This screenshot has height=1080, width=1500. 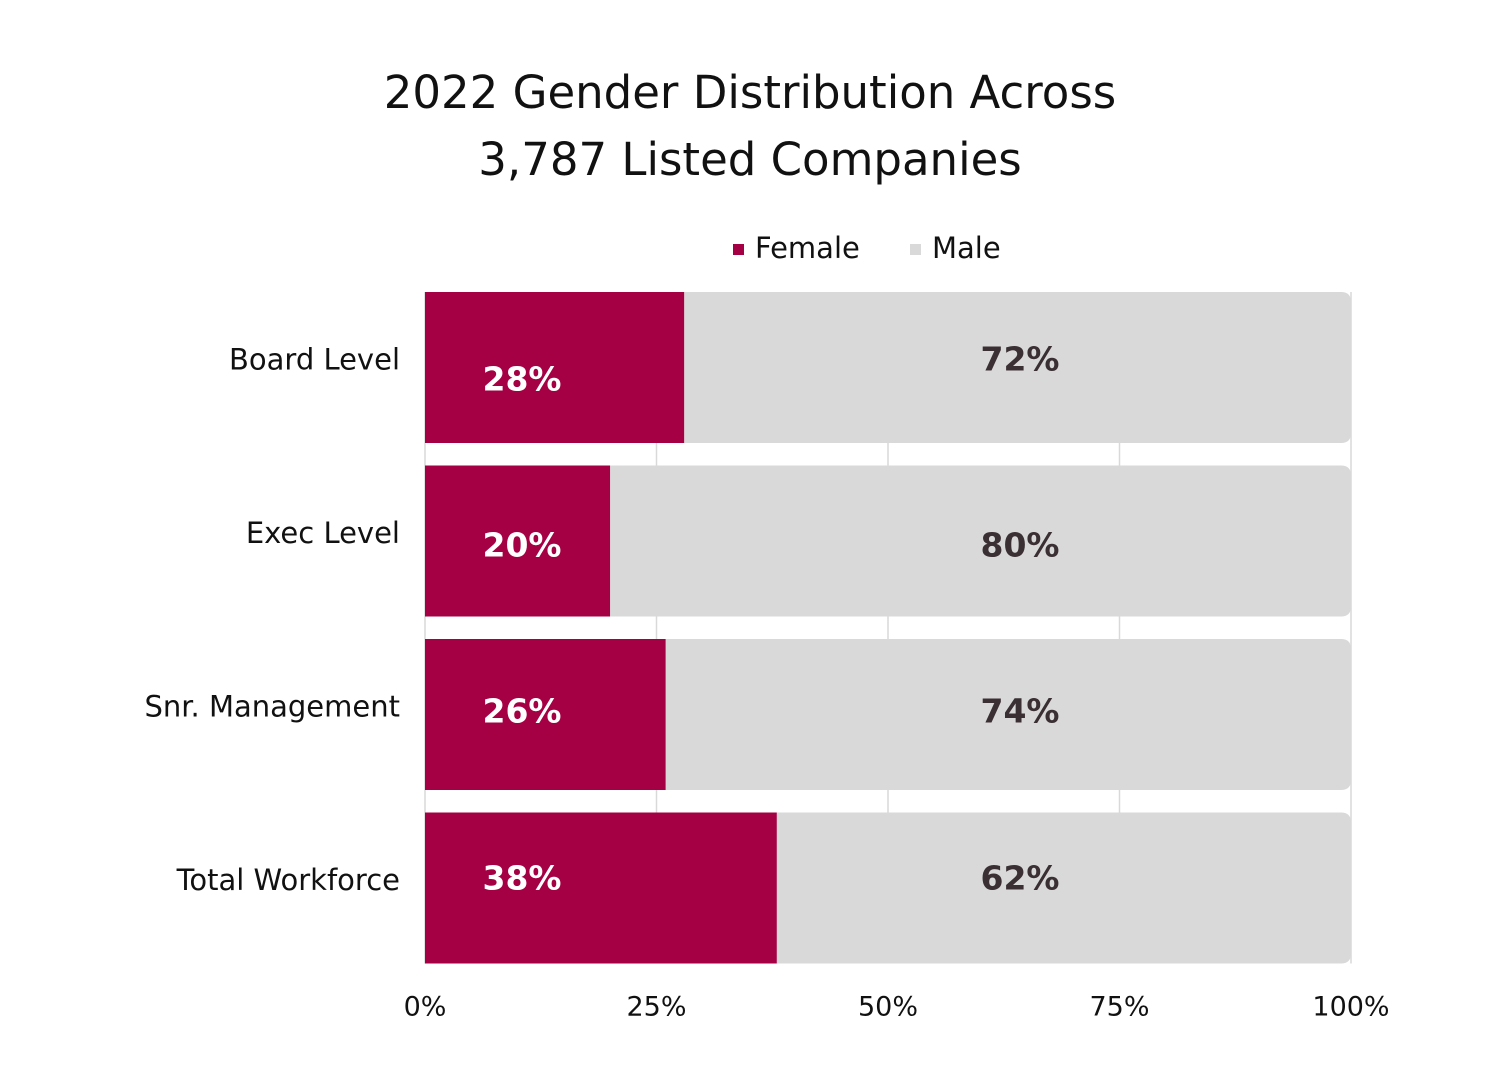 What do you see at coordinates (888, 1007) in the screenshot?
I see `x-tick-label-2: 50%` at bounding box center [888, 1007].